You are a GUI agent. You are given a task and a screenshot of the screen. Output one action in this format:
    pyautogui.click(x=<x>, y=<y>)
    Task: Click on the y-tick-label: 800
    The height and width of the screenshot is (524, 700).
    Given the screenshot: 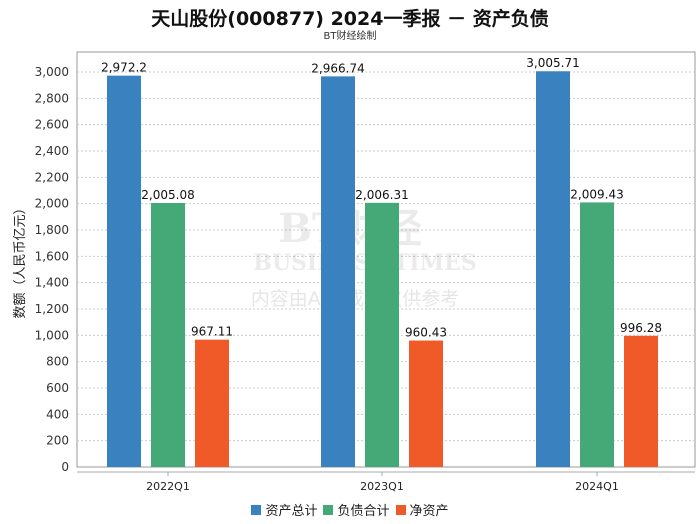 What is the action you would take?
    pyautogui.click(x=57, y=362)
    